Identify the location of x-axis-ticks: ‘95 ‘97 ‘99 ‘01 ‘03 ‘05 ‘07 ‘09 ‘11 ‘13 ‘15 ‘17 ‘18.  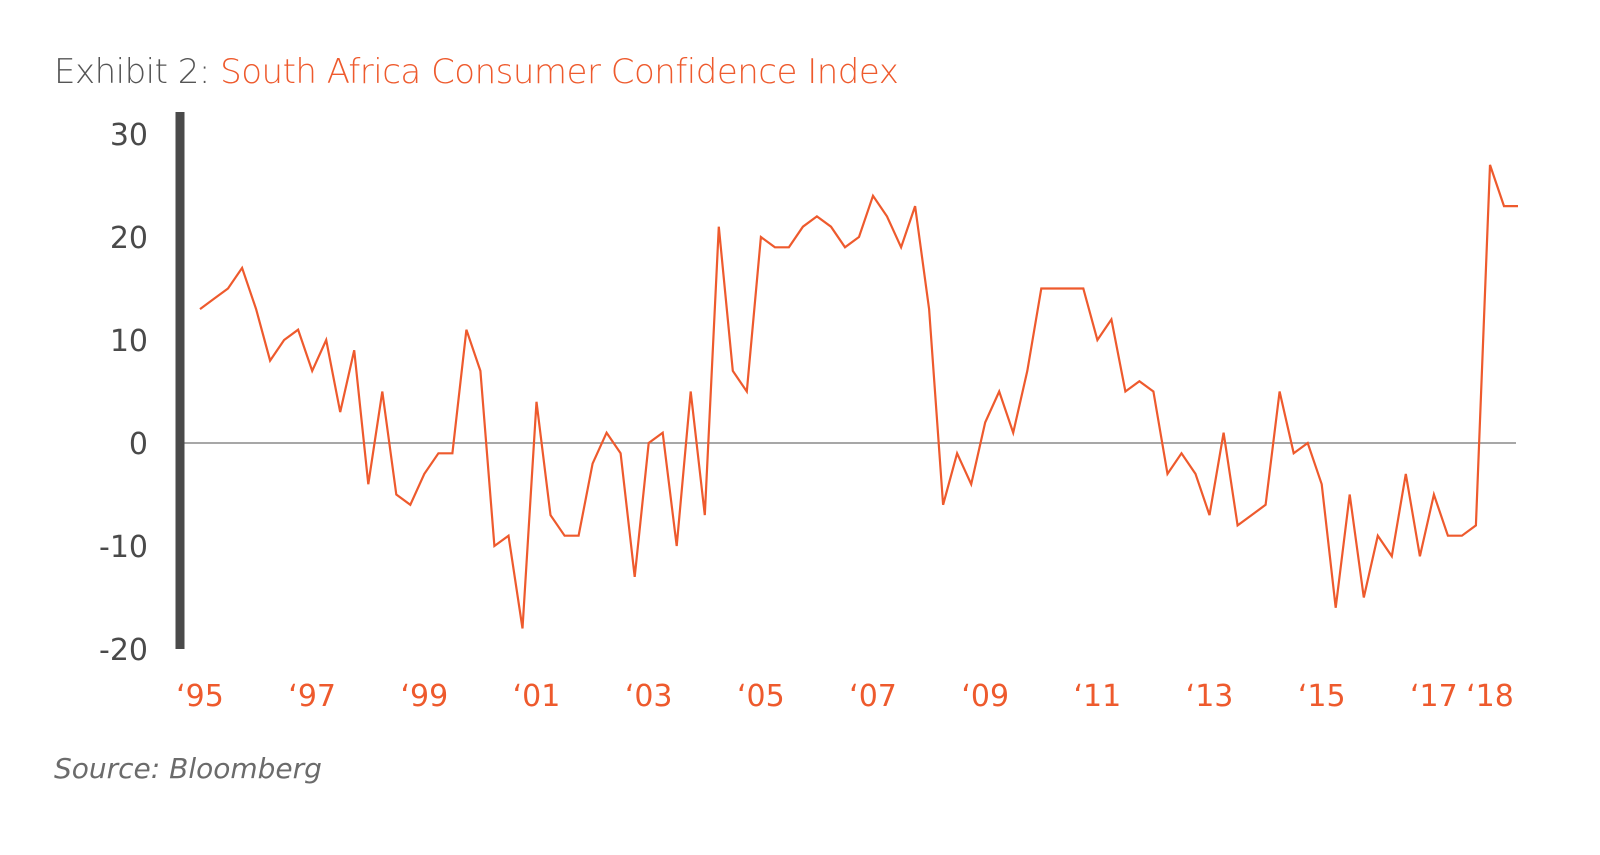
(845, 696).